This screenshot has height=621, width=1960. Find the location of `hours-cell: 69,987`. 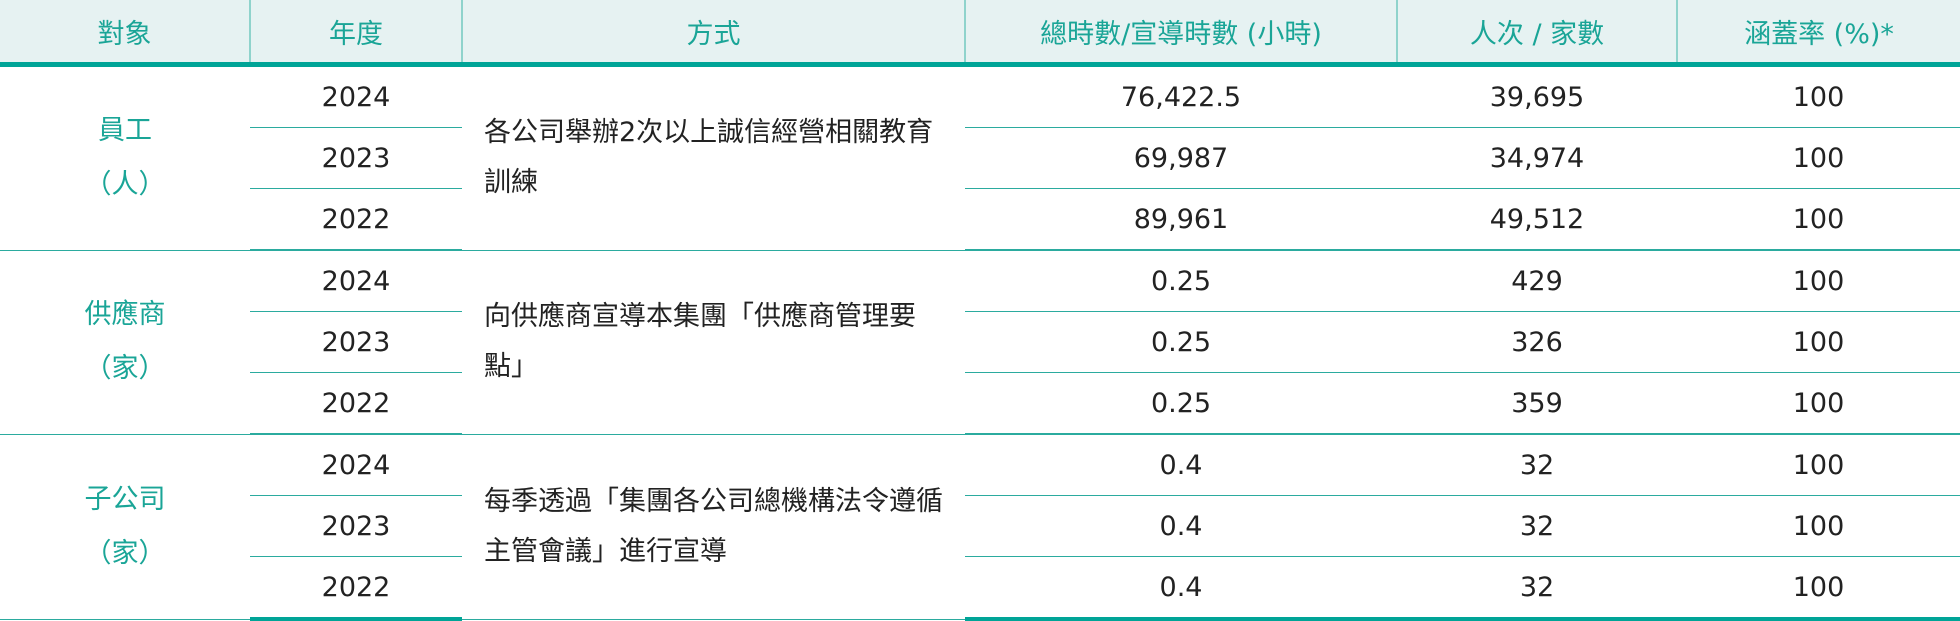

hours-cell: 69,987 is located at coordinates (1181, 158).